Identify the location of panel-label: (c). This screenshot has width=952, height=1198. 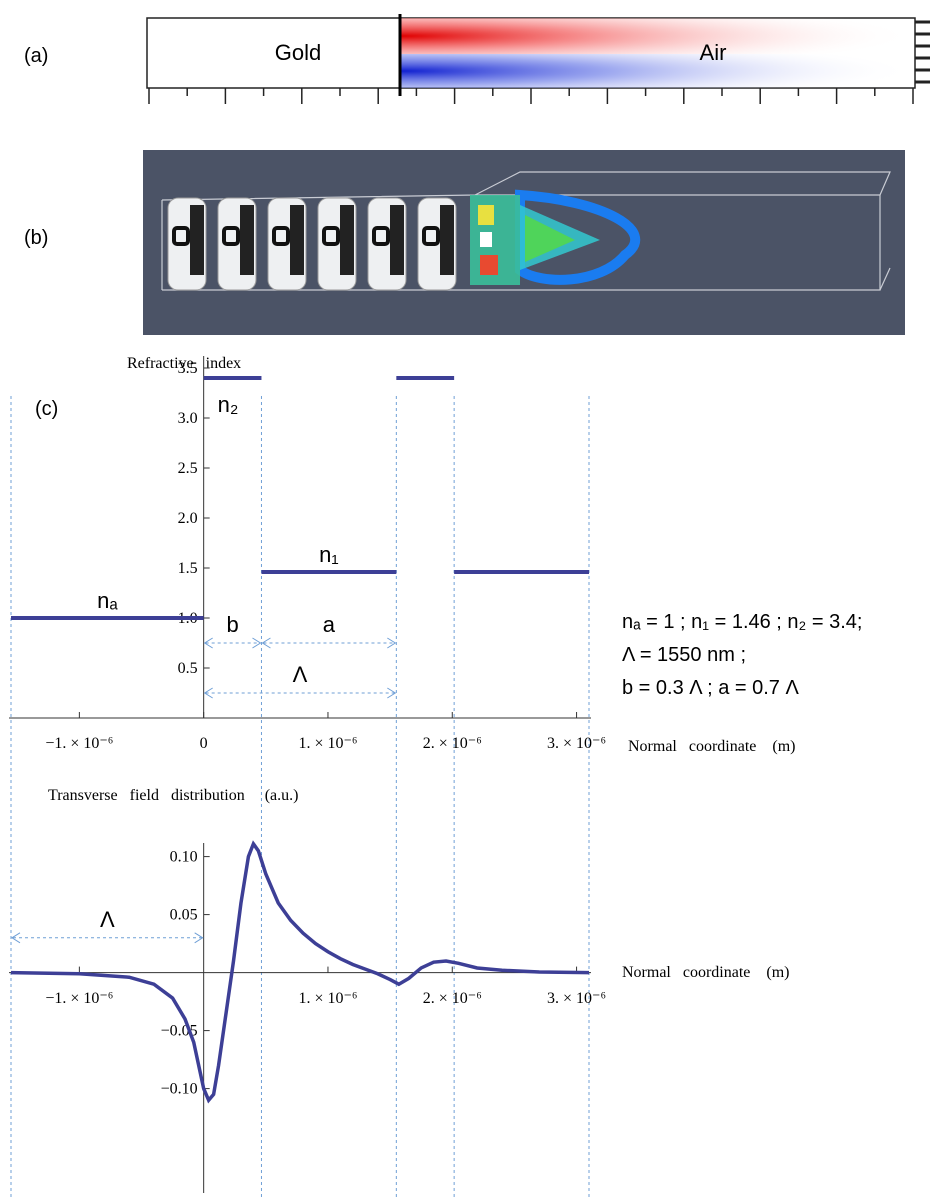
(46, 409).